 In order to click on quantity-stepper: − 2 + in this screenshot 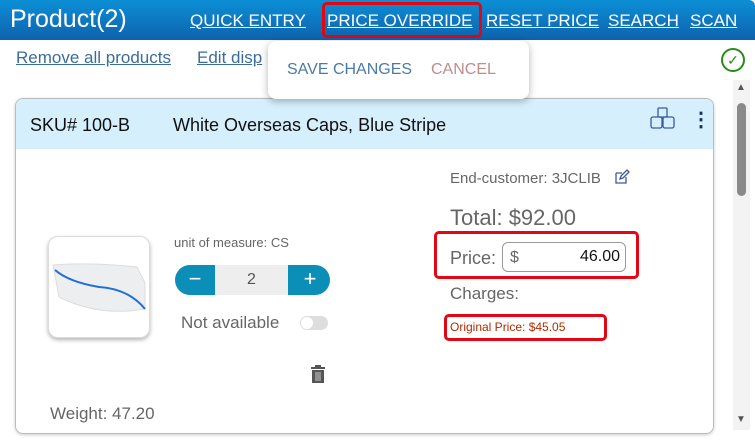, I will do `click(252, 280)`.